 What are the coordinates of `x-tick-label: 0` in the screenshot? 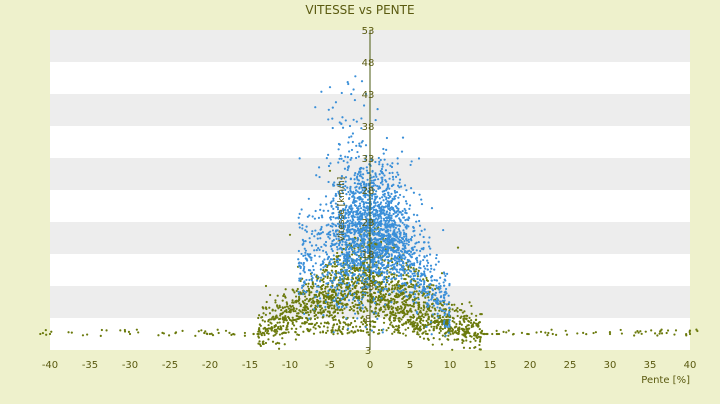 It's located at (370, 365).